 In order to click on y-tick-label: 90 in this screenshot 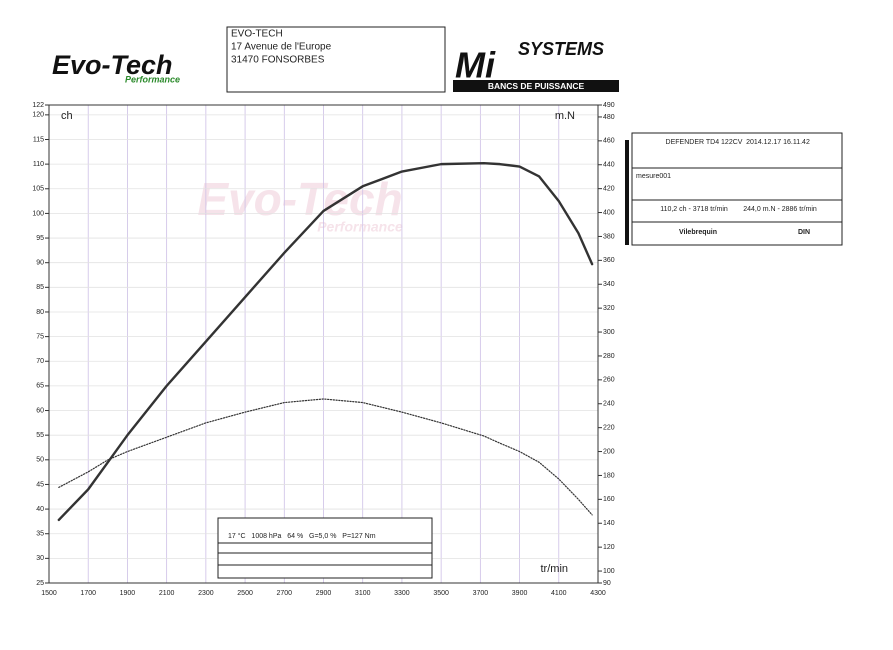, I will do `click(40, 263)`.